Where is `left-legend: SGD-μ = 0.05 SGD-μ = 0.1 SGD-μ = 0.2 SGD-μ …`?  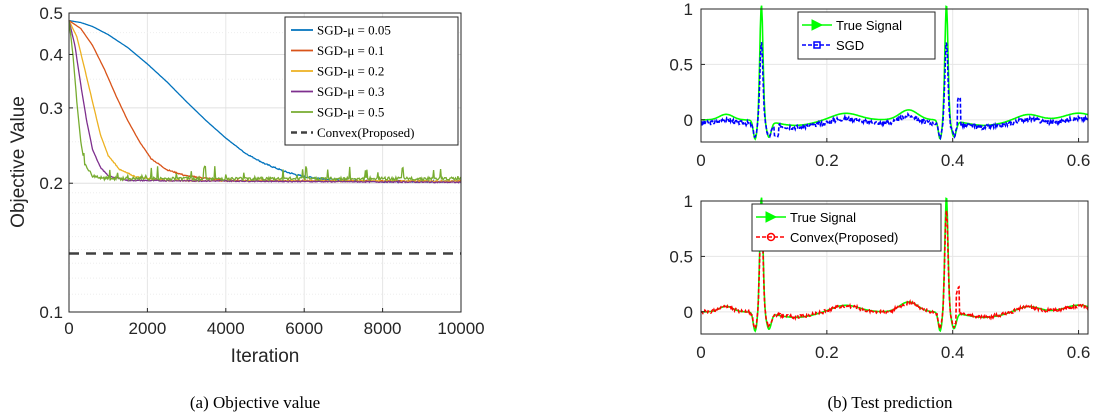
left-legend: SGD-μ = 0.05 SGD-μ = 0.1 SGD-μ = 0.2 SGD-μ … is located at coordinates (371, 81).